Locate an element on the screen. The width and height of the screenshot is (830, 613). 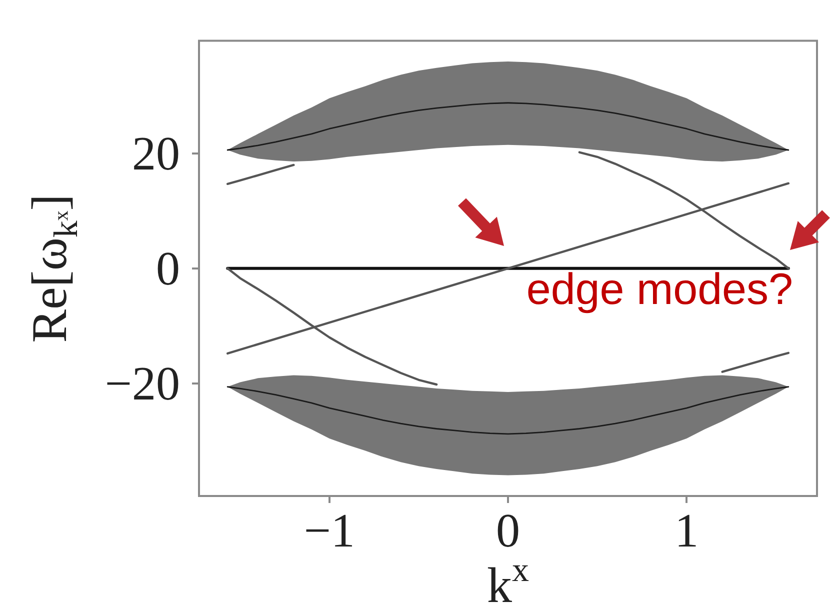
y-axis-title: Re[ωkˣ] is located at coordinates (53, 268).